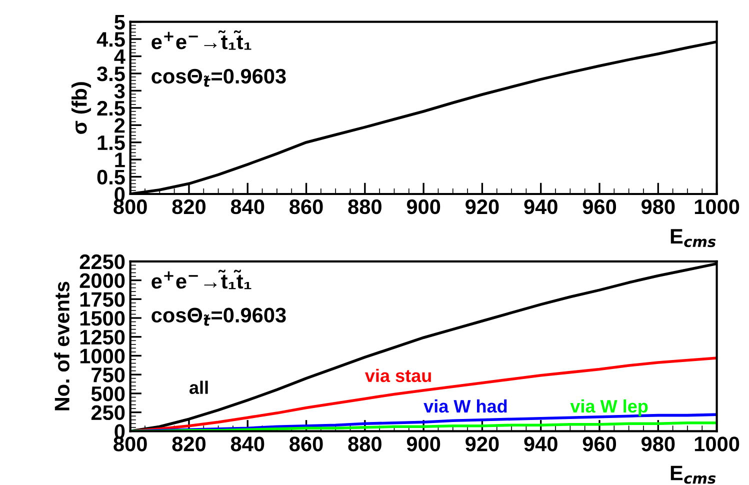 This screenshot has height=485, width=749. What do you see at coordinates (108, 412) in the screenshot?
I see `y-tick-label: 250` at bounding box center [108, 412].